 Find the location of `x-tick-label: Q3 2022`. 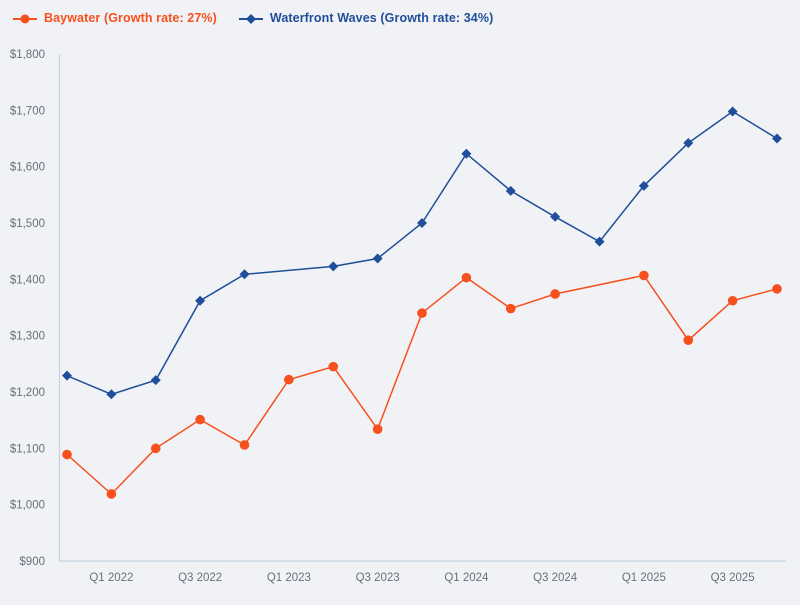

x-tick-label: Q3 2022 is located at coordinates (200, 578).